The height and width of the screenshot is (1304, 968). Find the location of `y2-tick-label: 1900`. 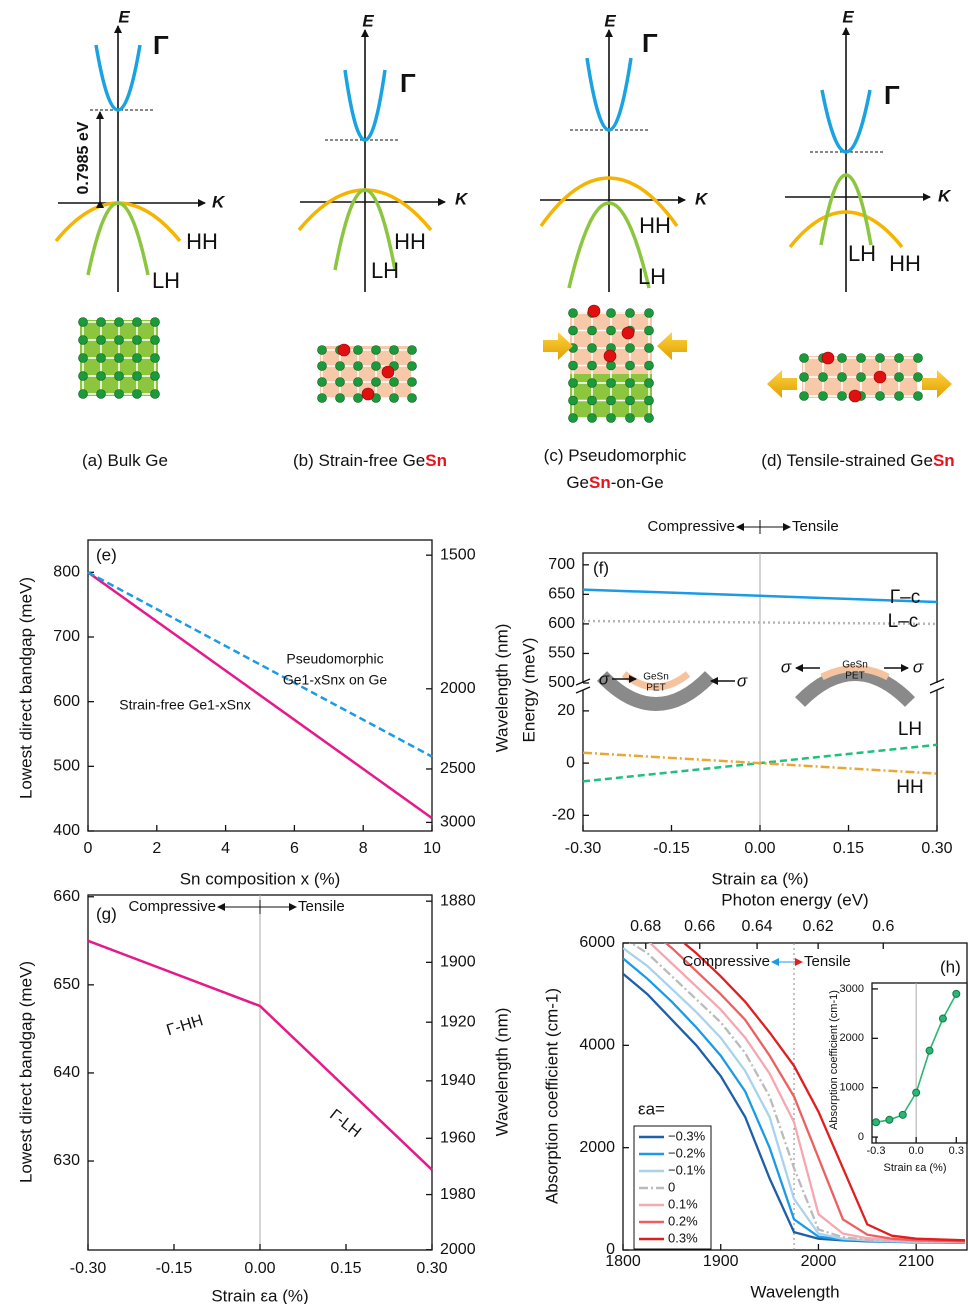

y2-tick-label: 1900 is located at coordinates (458, 962).